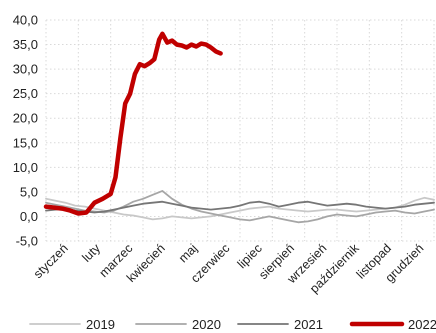  I want to click on series-line-2021, so click(240, 207).